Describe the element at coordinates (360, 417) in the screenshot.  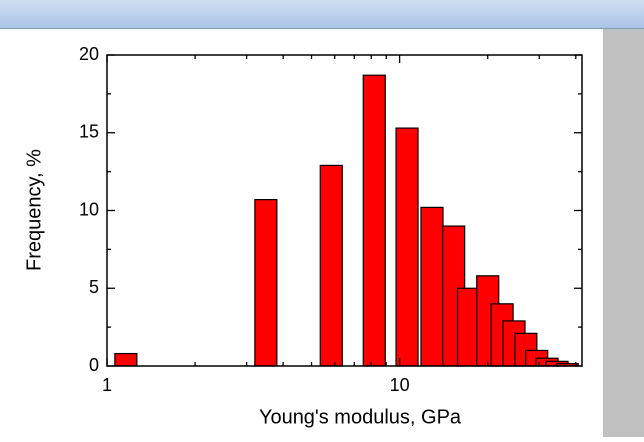
I see `x-axis-label: Young's modulus, GPa` at that location.